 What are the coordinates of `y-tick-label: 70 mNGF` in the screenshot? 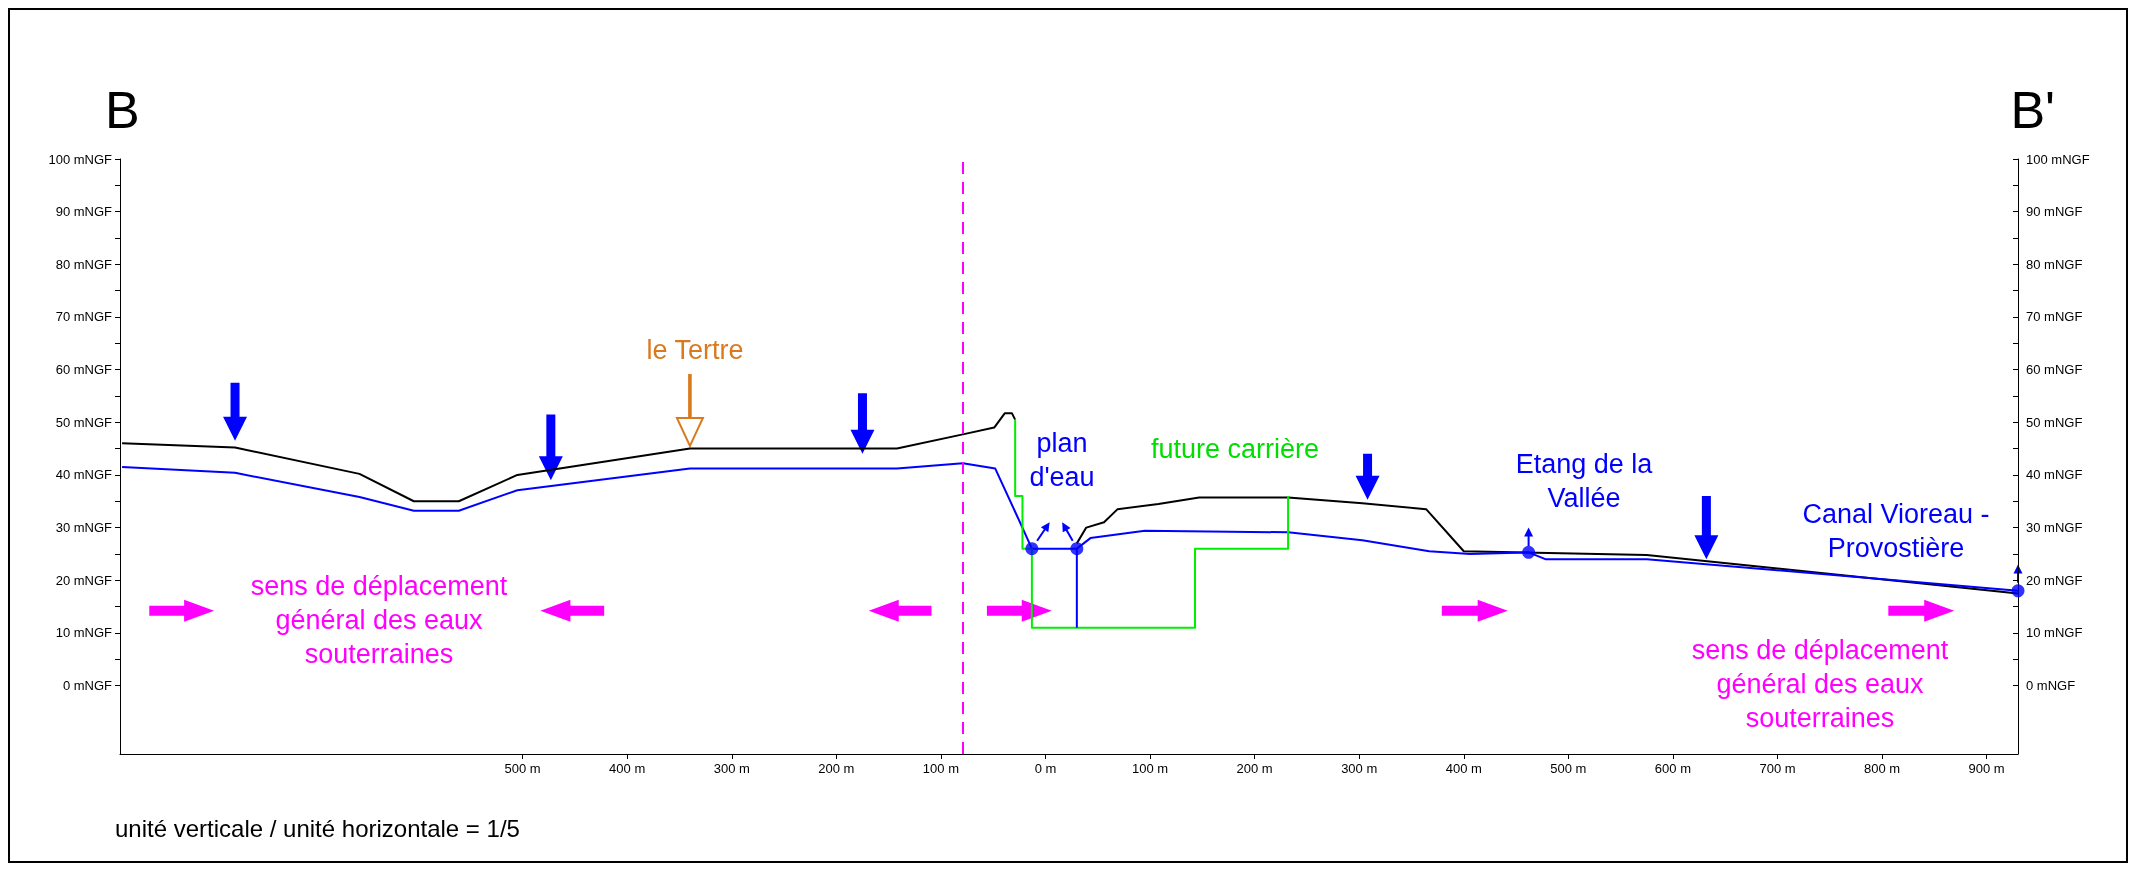 It's located at (84, 317).